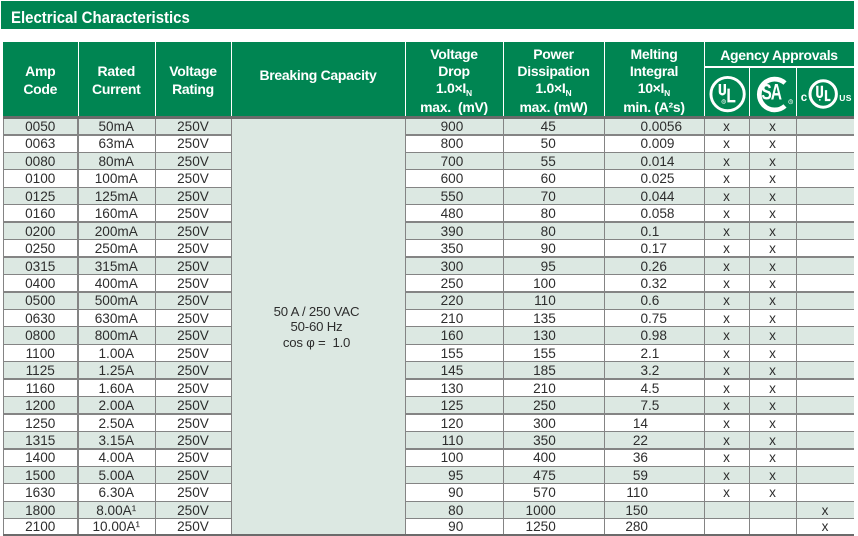 Image resolution: width=858 pixels, height=536 pixels. What do you see at coordinates (804, 97) in the screenshot?
I see `svg-text: c` at bounding box center [804, 97].